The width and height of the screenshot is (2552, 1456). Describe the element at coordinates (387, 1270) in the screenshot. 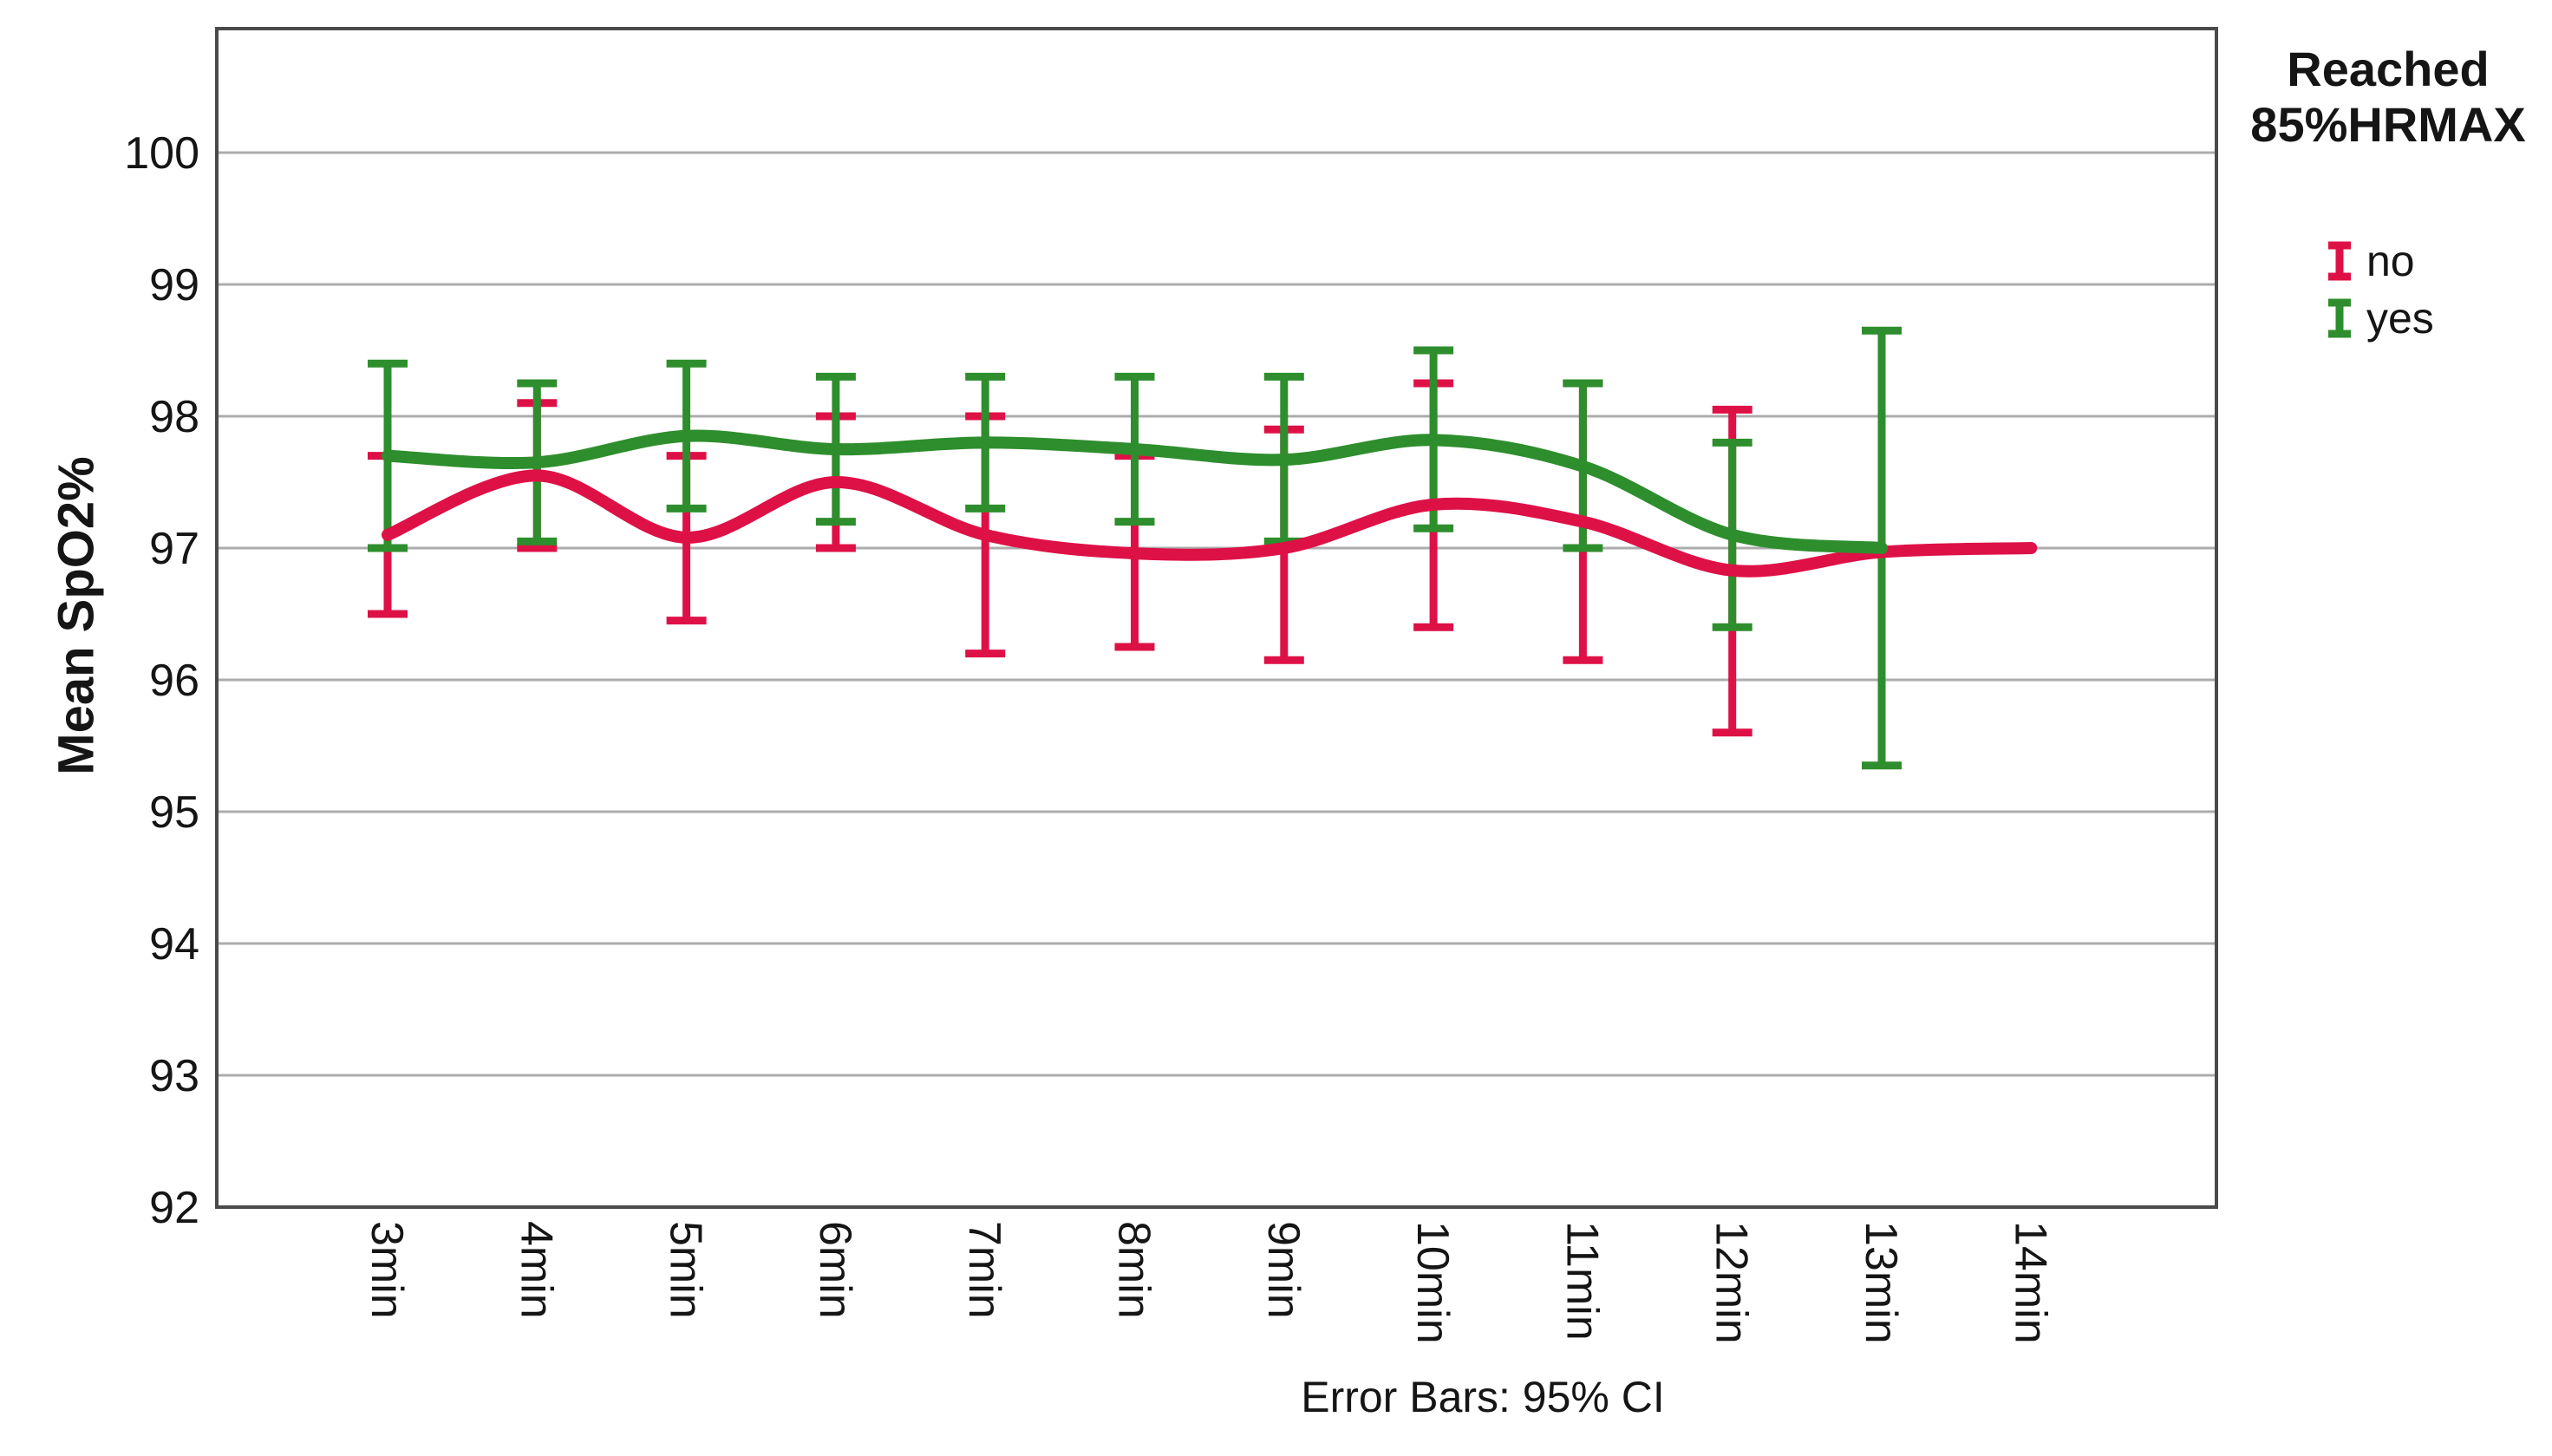

I see `x-tick-label-3min: 3min` at that location.